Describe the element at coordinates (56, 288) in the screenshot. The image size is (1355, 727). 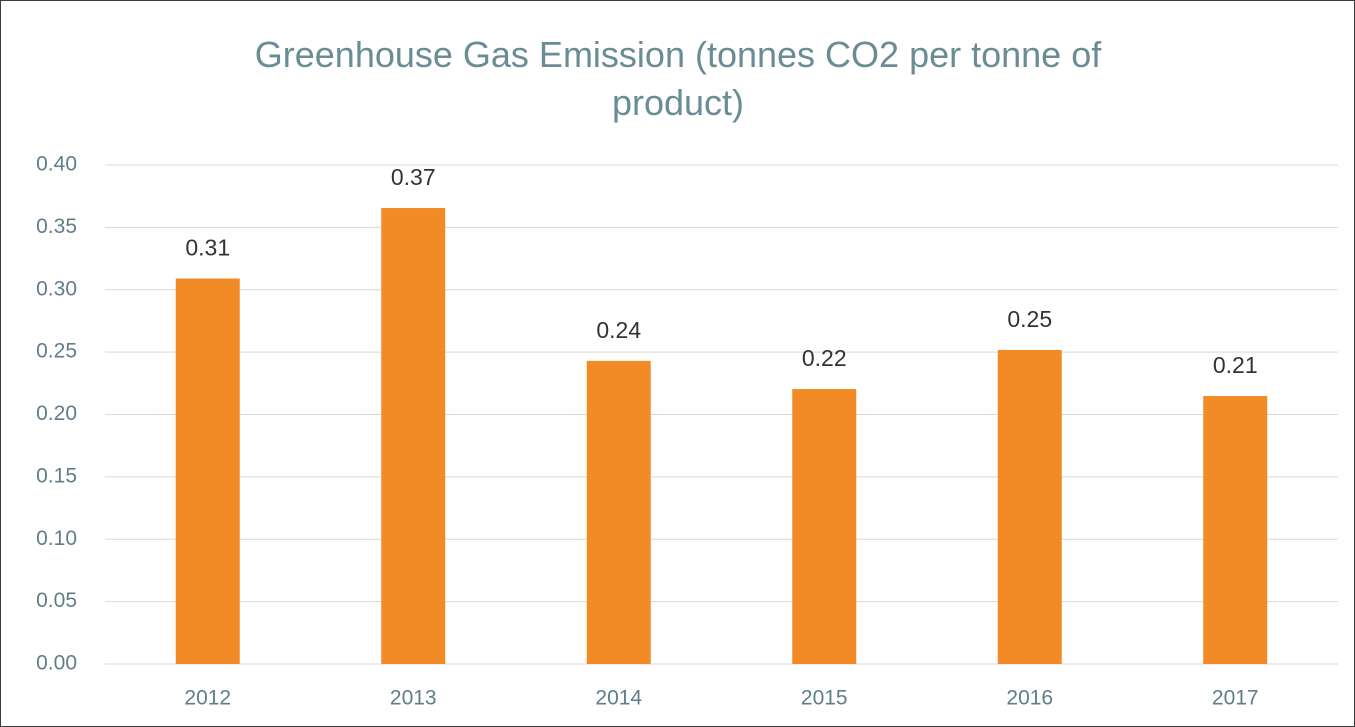
I see `y-tick-label: 0.30` at that location.